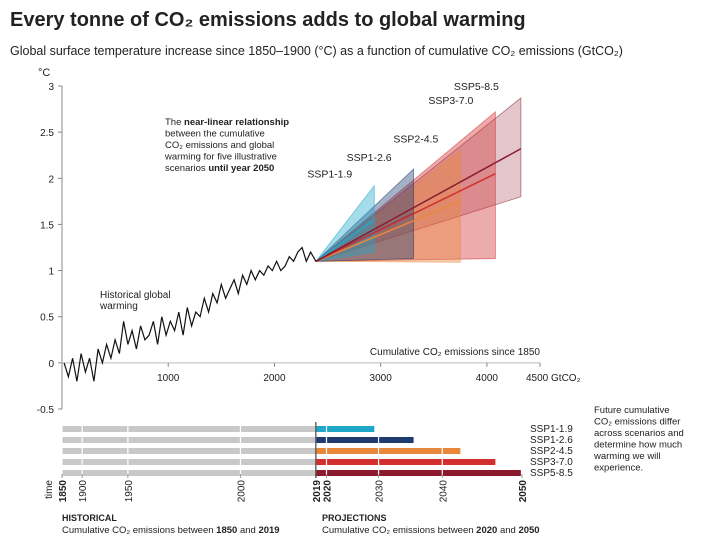 The width and height of the screenshot is (712, 556). I want to click on time-label: 1950, so click(129, 491).